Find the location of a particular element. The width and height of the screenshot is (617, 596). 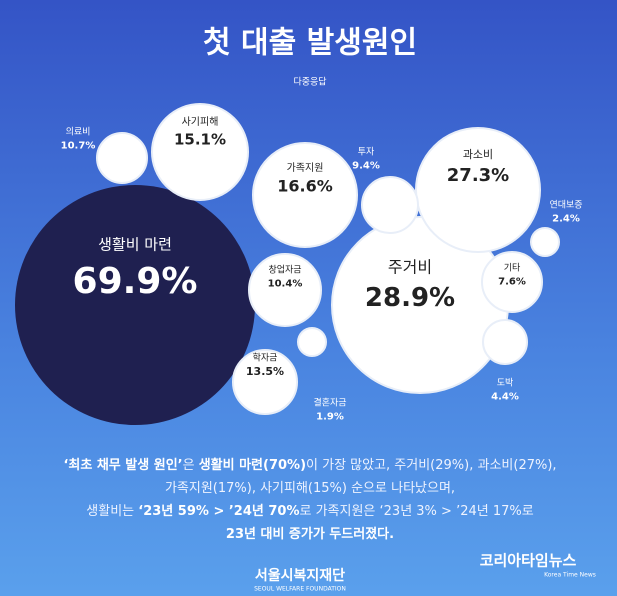

footer-name-en: SEOUL WELFARE FOUNDATION is located at coordinates (300, 589).